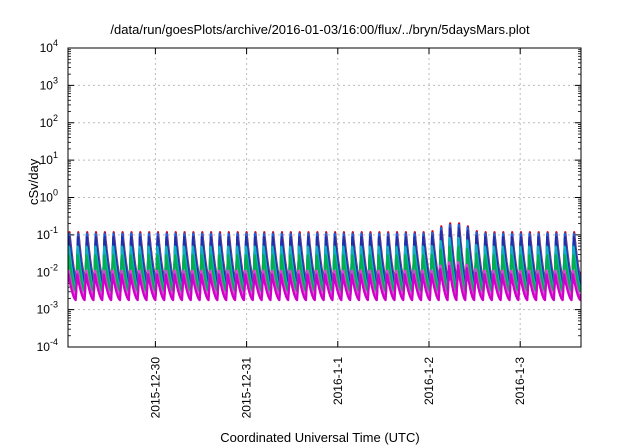 This screenshot has width=640, height=448. I want to click on y-tick-label: 10⁻¹, so click(47, 233).